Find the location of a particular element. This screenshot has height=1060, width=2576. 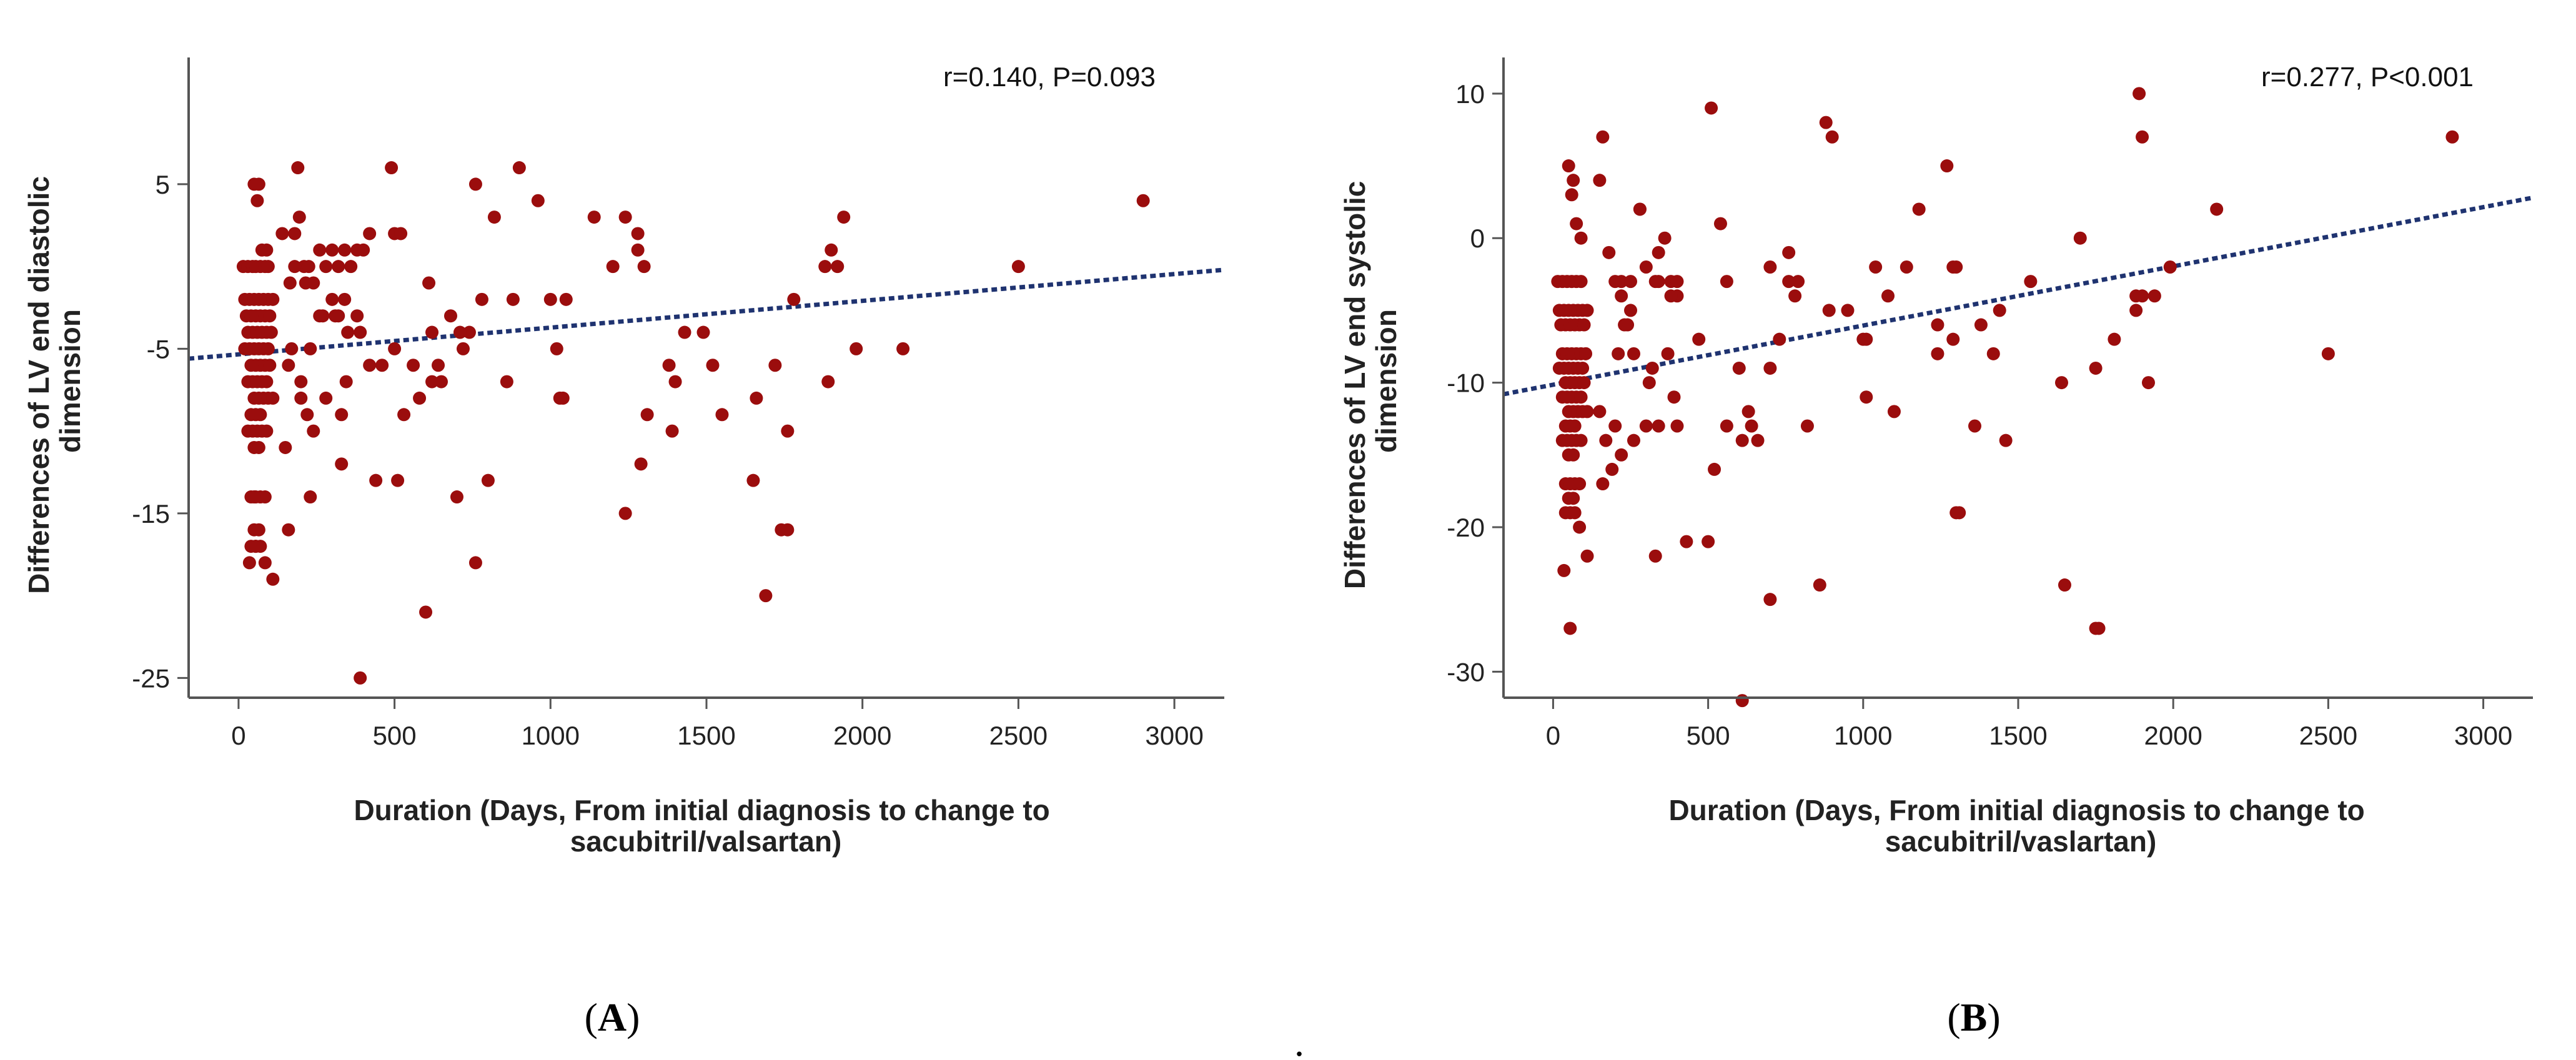

x-tick-label: 0 is located at coordinates (1553, 735).